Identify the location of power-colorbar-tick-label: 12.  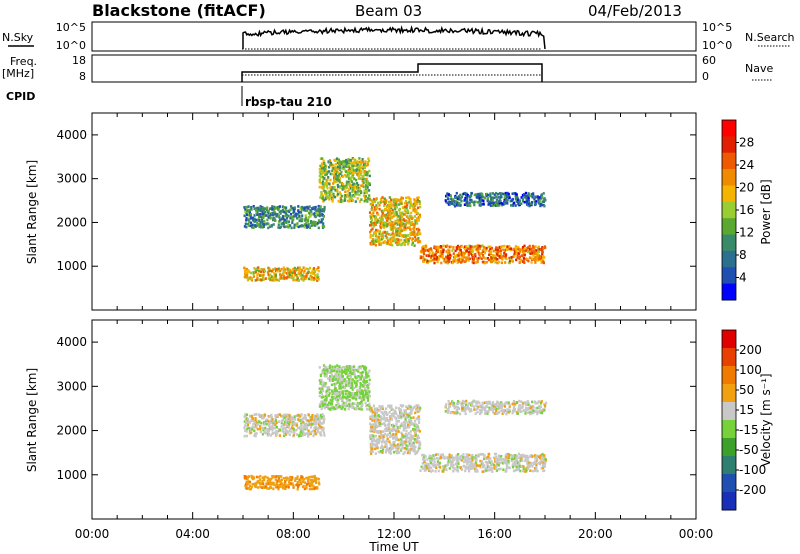
(746, 233).